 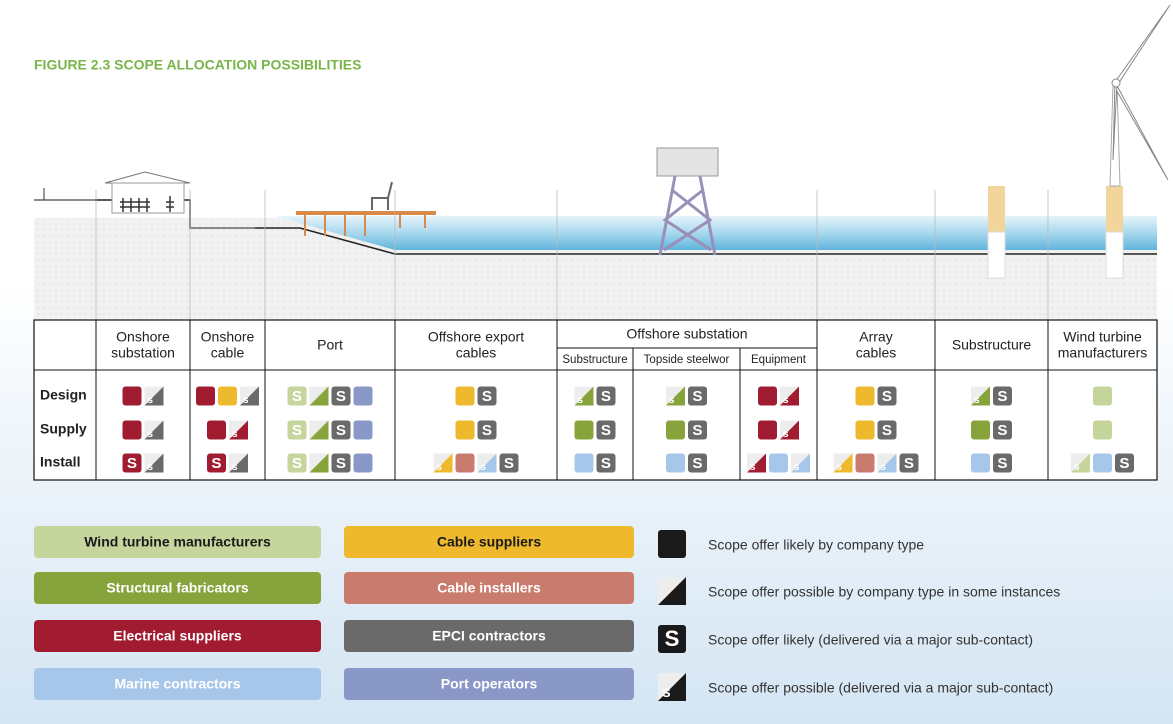 What do you see at coordinates (476, 337) in the screenshot?
I see `column-header: Offshore export` at bounding box center [476, 337].